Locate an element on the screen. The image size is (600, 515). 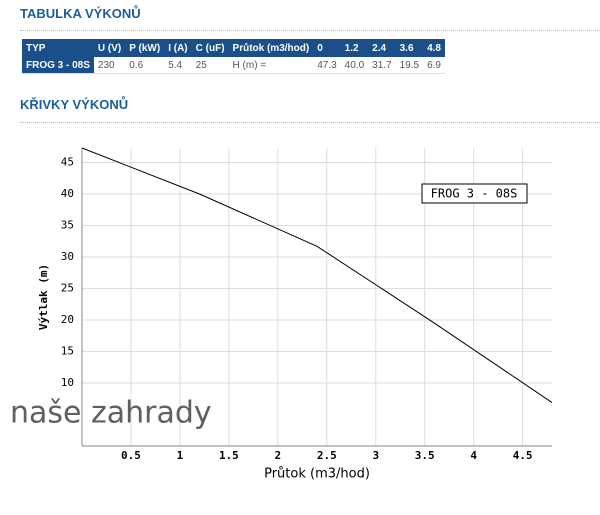
section-title: TABULKA VÝKONŮ is located at coordinates (80, 13).